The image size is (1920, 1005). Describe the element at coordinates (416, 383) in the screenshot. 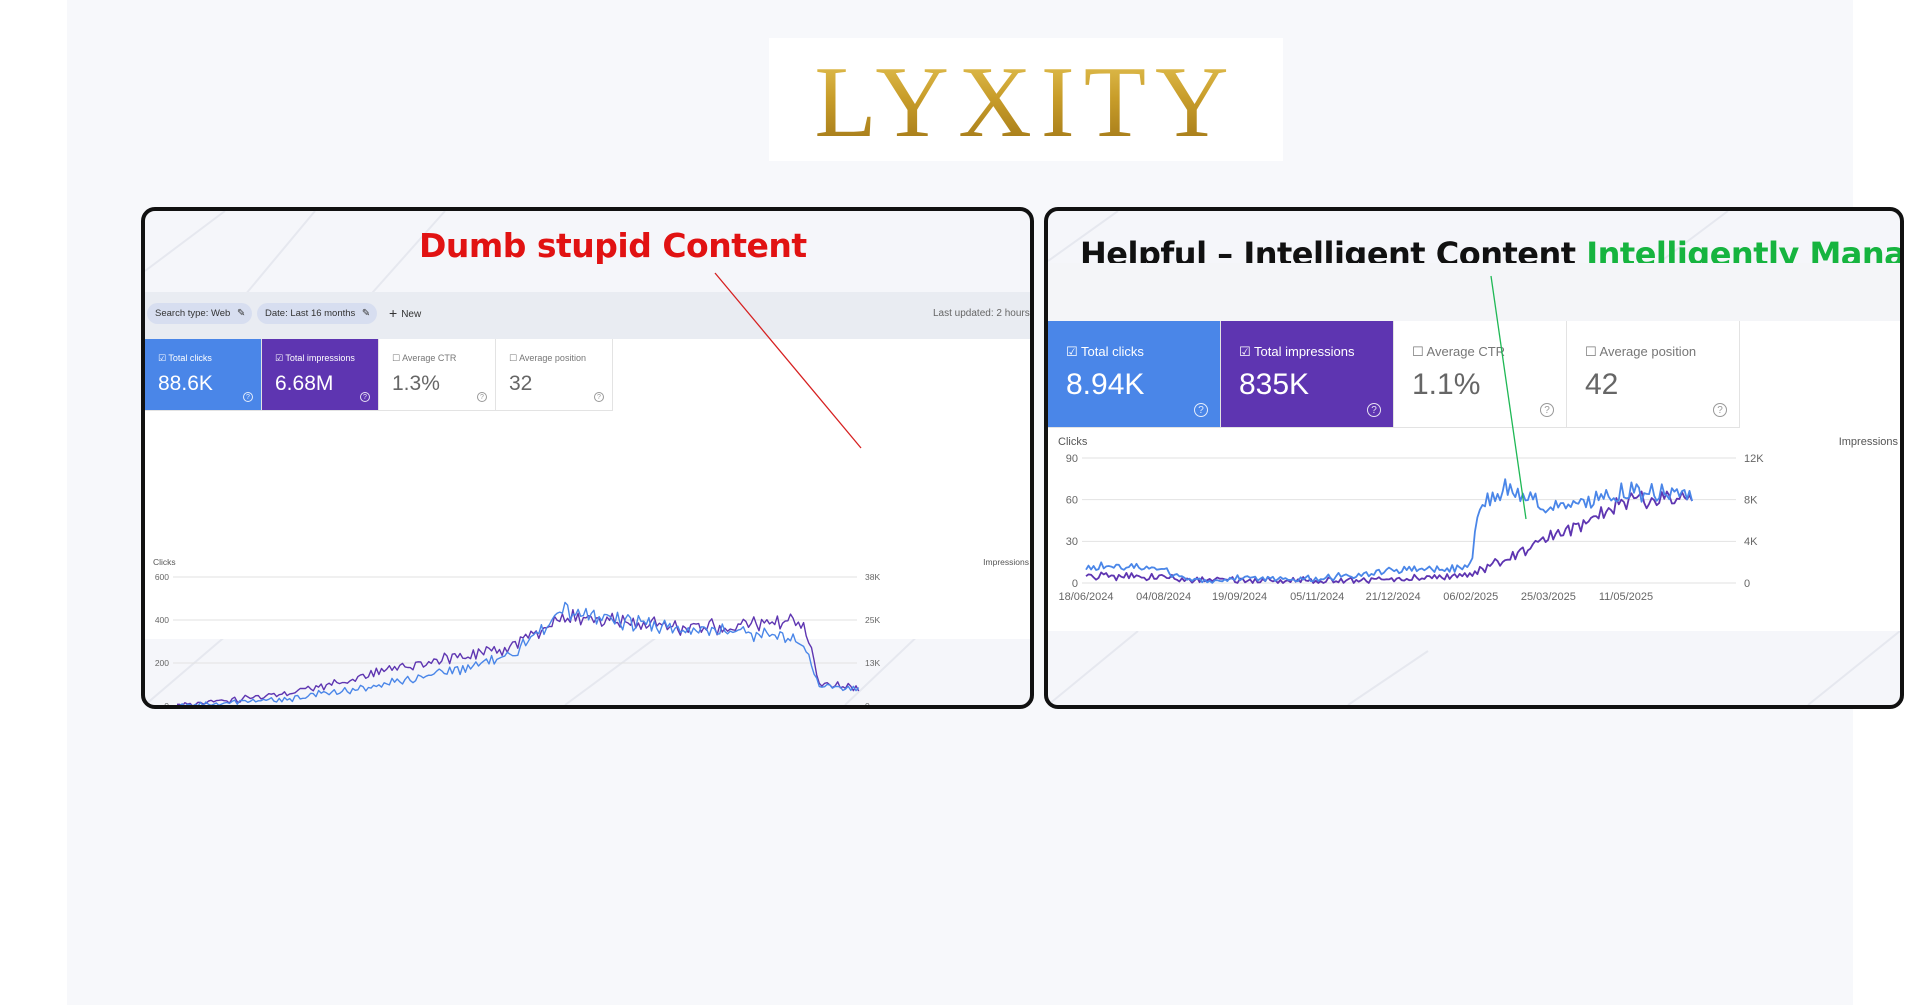

I see `metric-value: 1.3%` at that location.